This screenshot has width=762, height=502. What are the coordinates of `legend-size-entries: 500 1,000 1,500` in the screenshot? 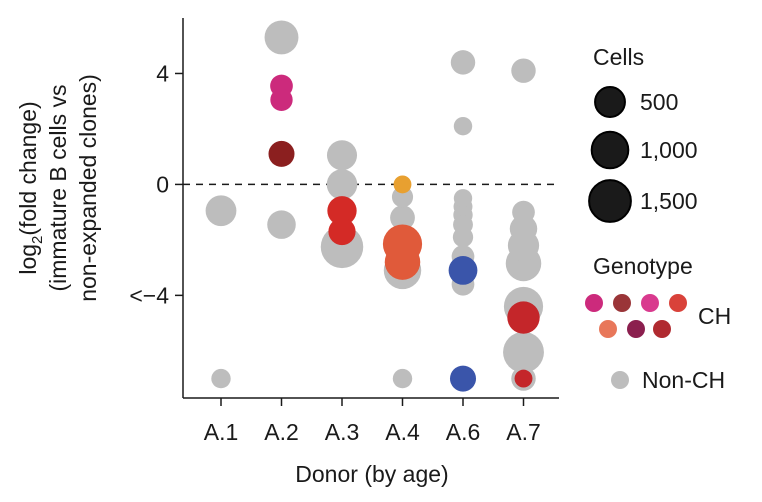 It's located at (643, 154).